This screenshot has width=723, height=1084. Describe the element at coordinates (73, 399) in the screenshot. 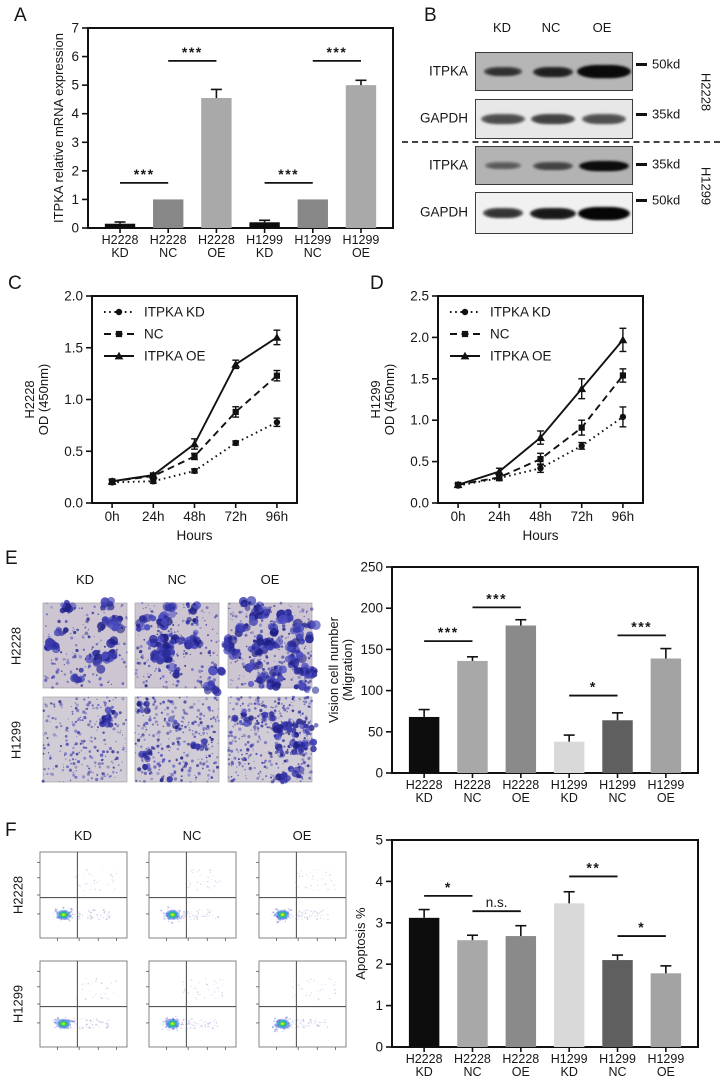

I see `y-tick-label: 1.0` at that location.